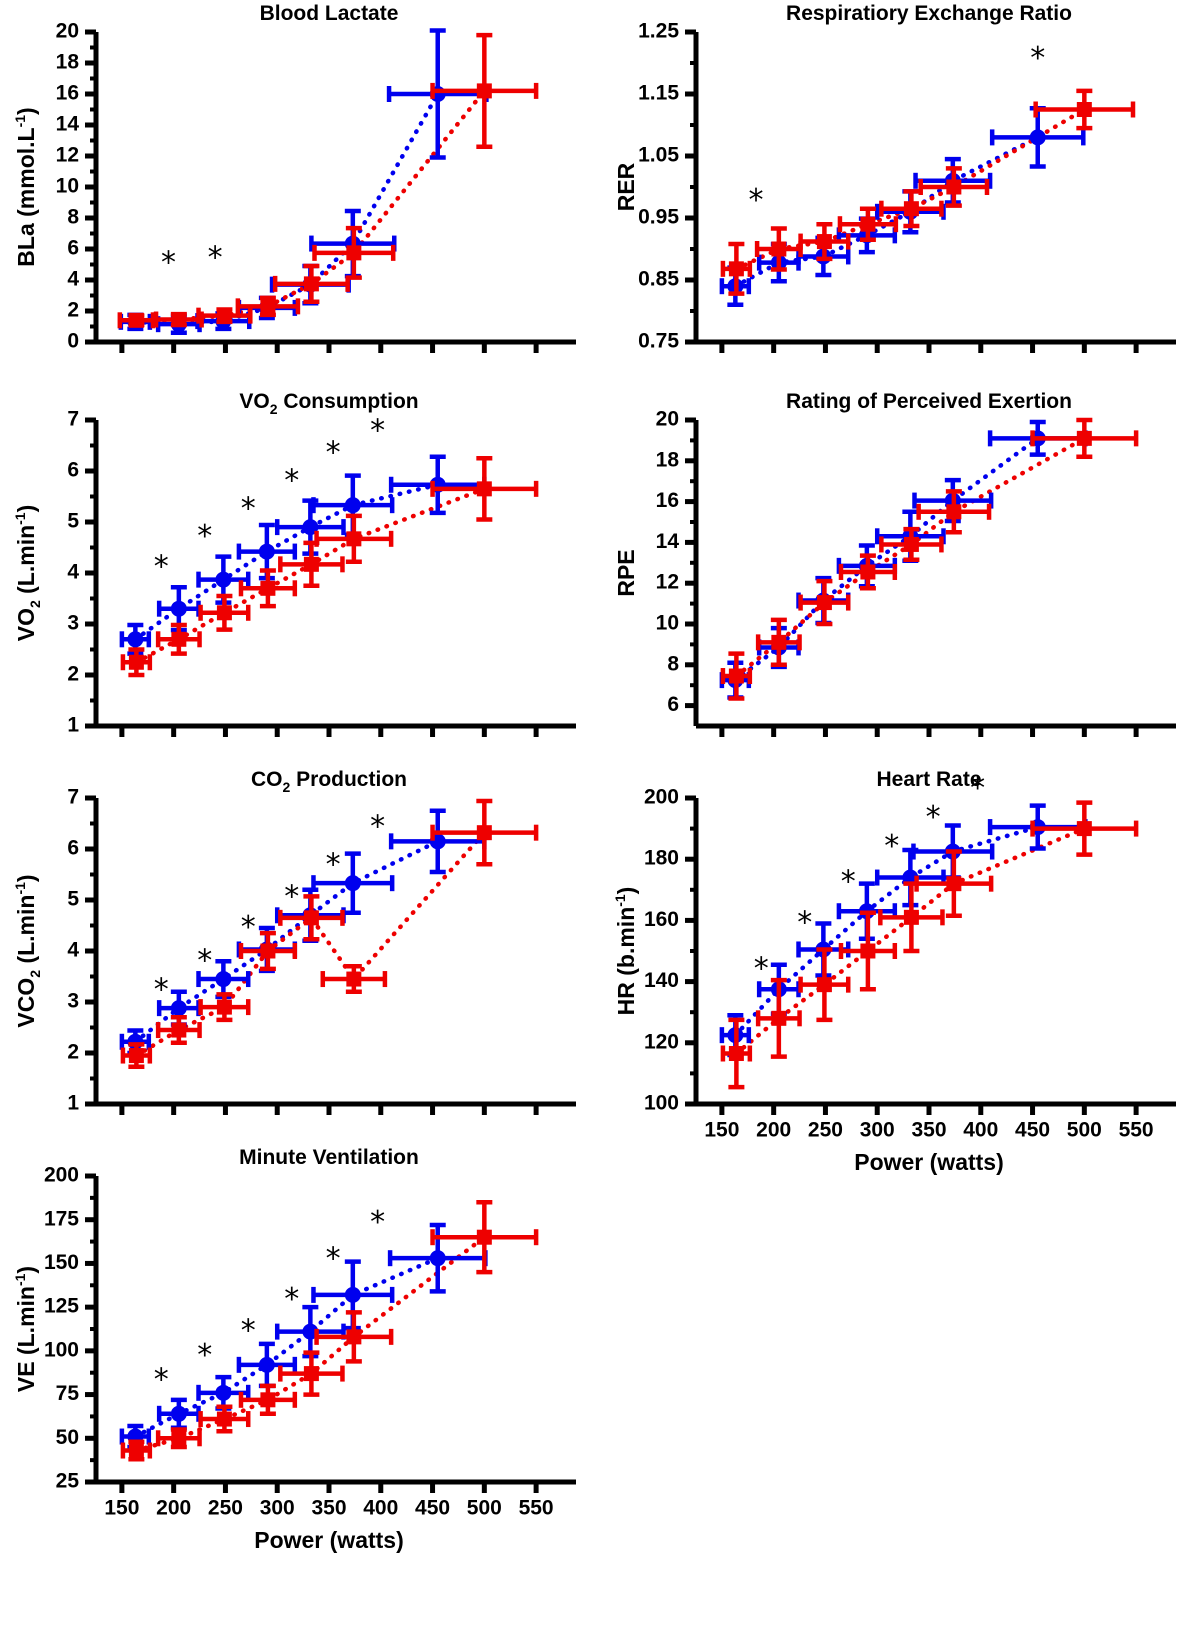  What do you see at coordinates (329, 13) in the screenshot?
I see `chart-title: Blood Lactate` at bounding box center [329, 13].